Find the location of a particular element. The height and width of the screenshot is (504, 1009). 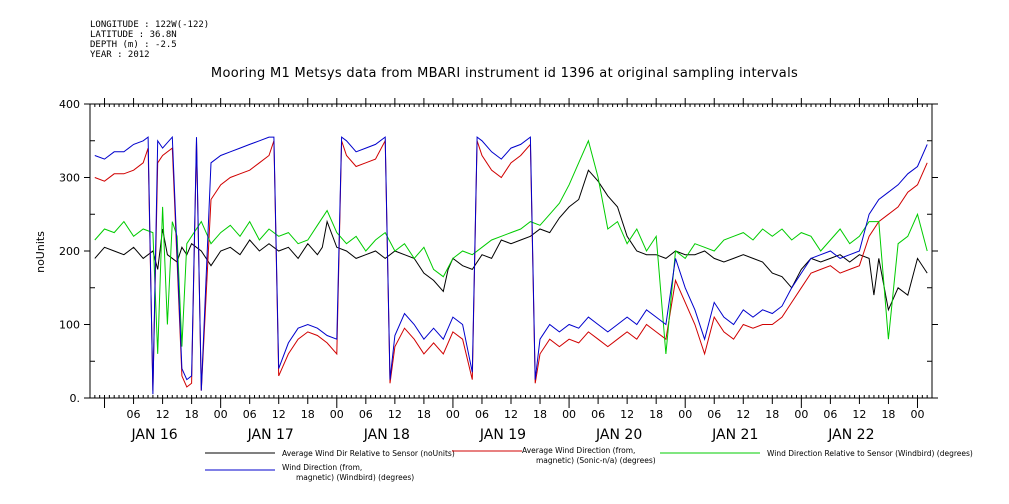

x-day-label: JAN 19 is located at coordinates (502, 435).